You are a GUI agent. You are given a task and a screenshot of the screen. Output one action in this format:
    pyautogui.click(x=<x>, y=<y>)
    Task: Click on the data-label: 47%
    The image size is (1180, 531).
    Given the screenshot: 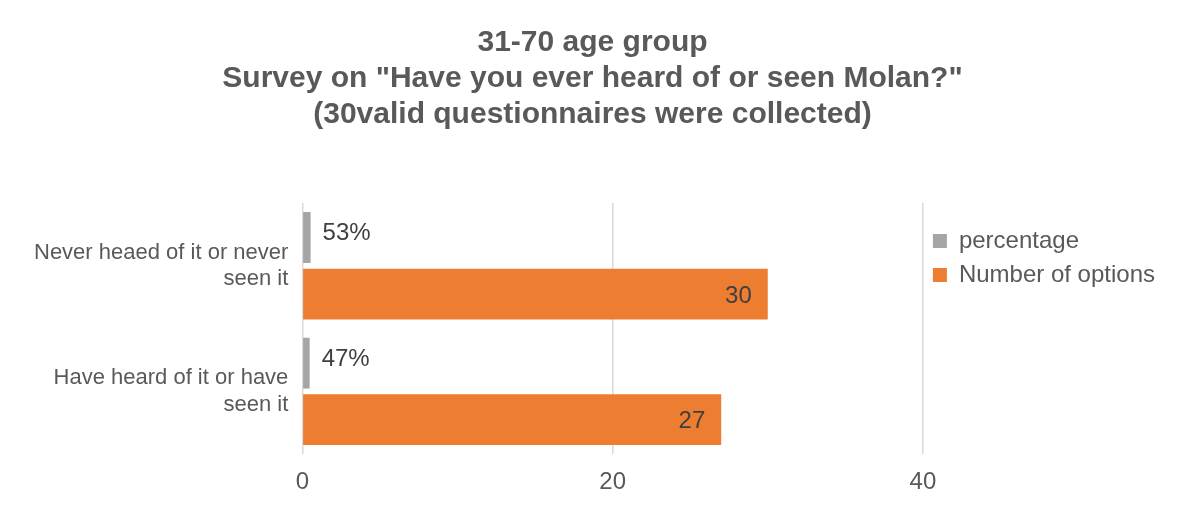 What is the action you would take?
    pyautogui.click(x=345, y=357)
    